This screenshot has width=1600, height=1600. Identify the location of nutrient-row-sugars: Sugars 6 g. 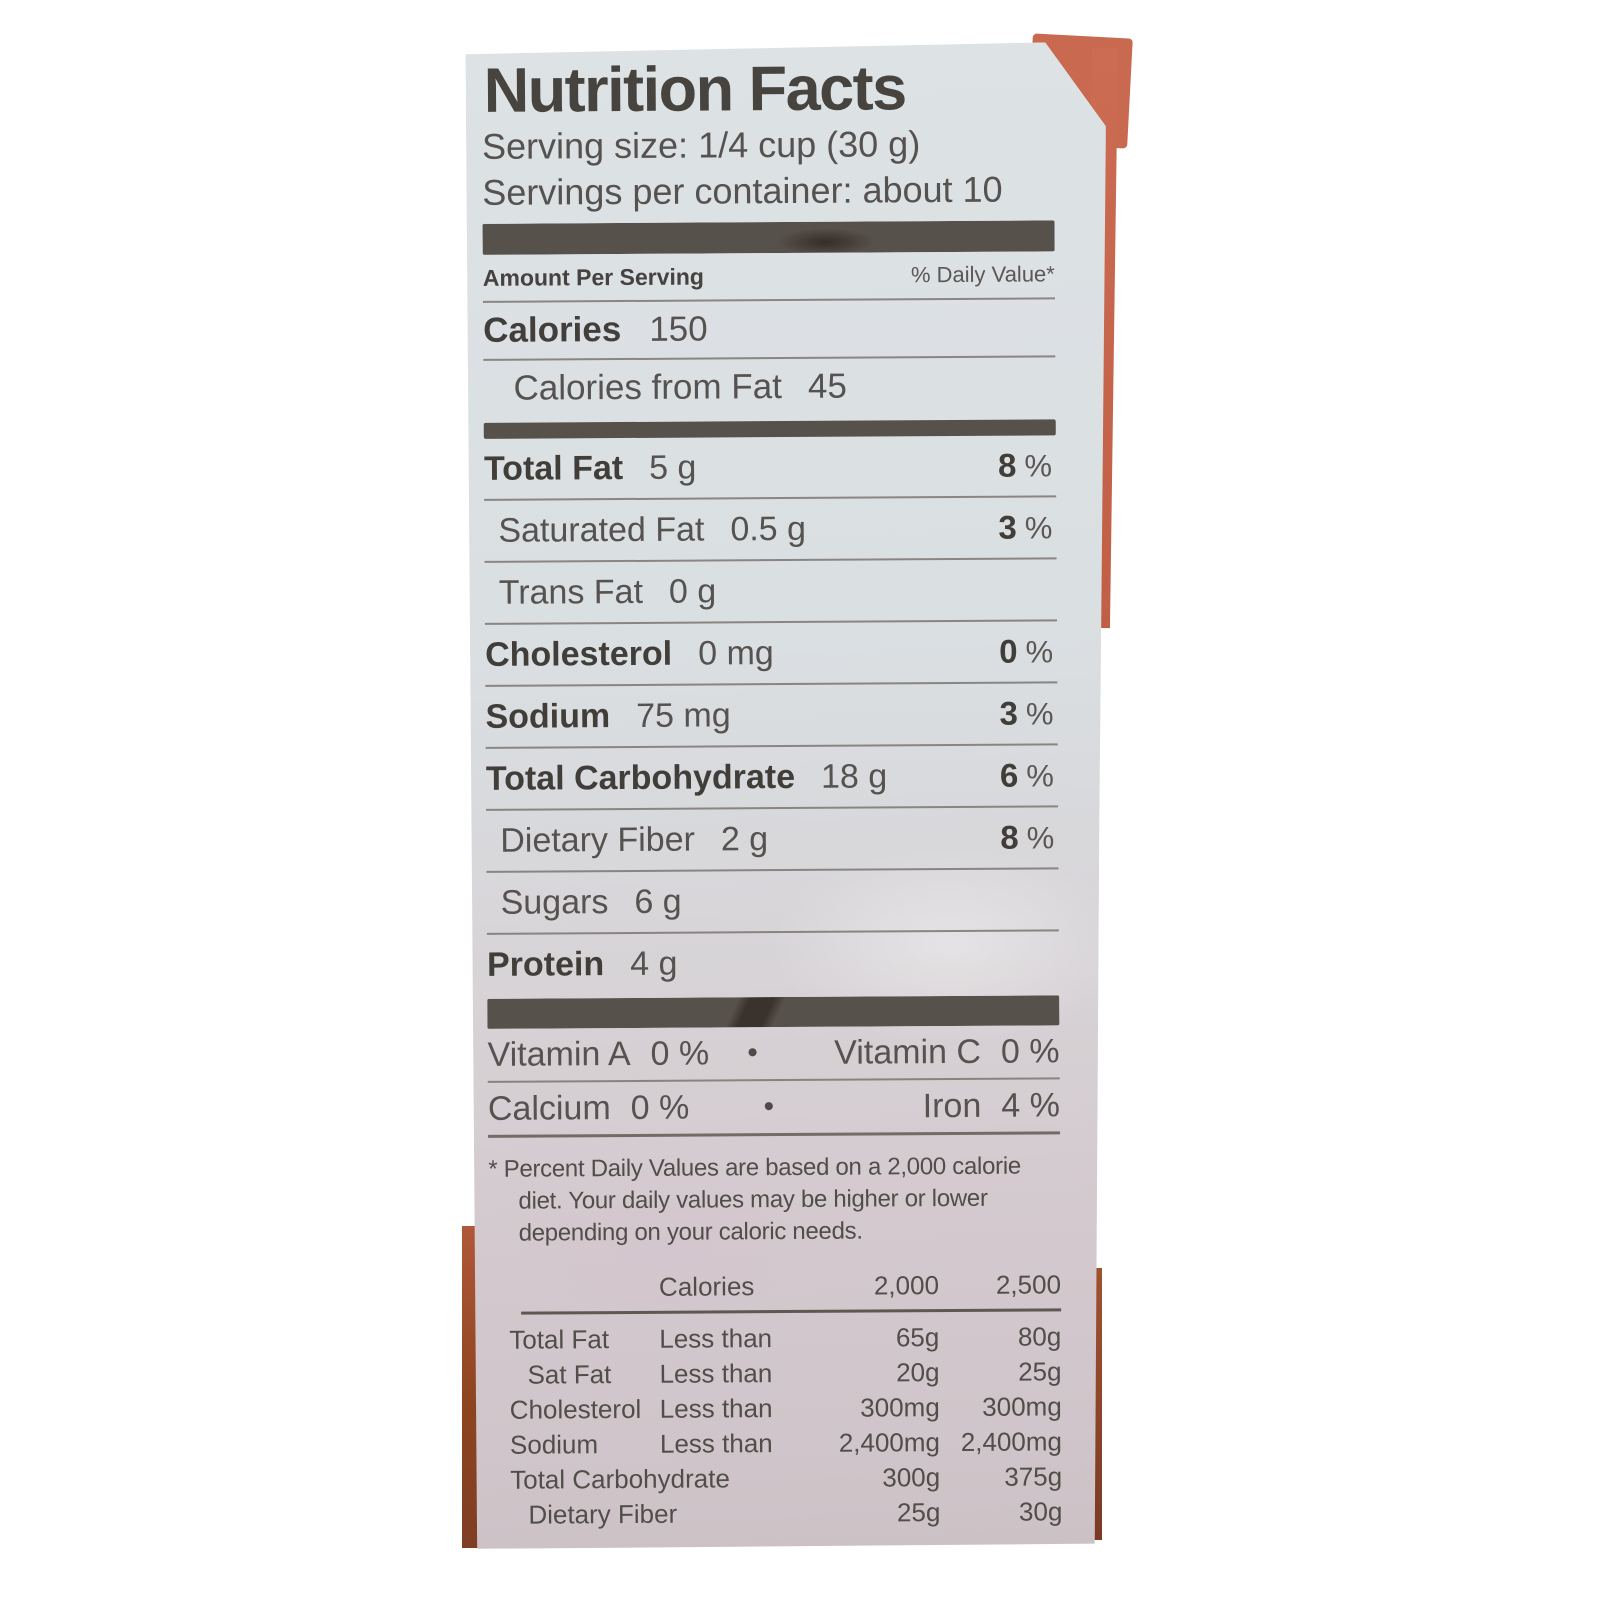
(772, 900).